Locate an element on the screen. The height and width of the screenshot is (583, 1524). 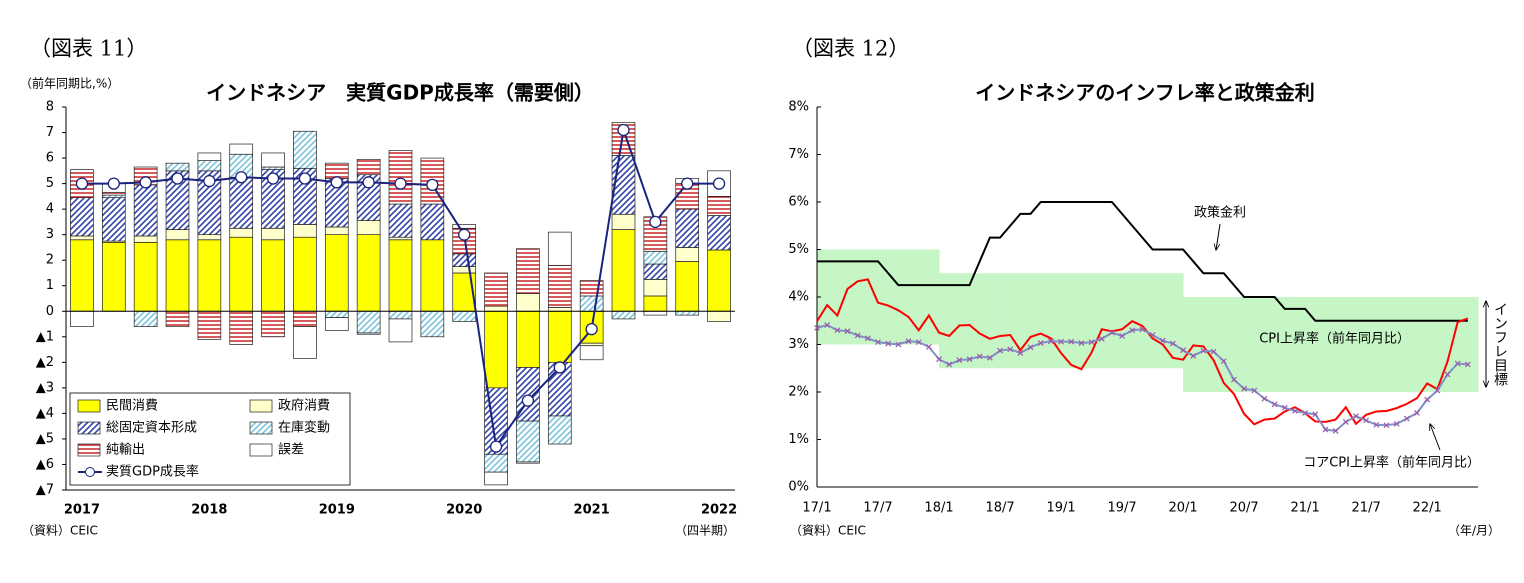
x-tick-label: 19/1 is located at coordinates (1060, 508).